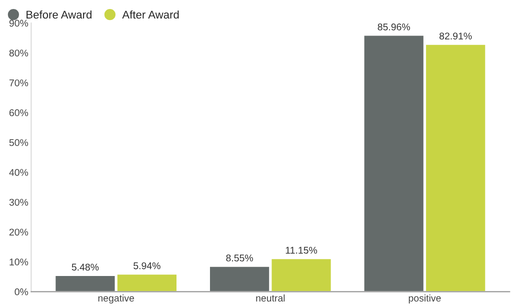 This screenshot has height=307, width=520. I want to click on y-tick-label: 70%, so click(18, 82).